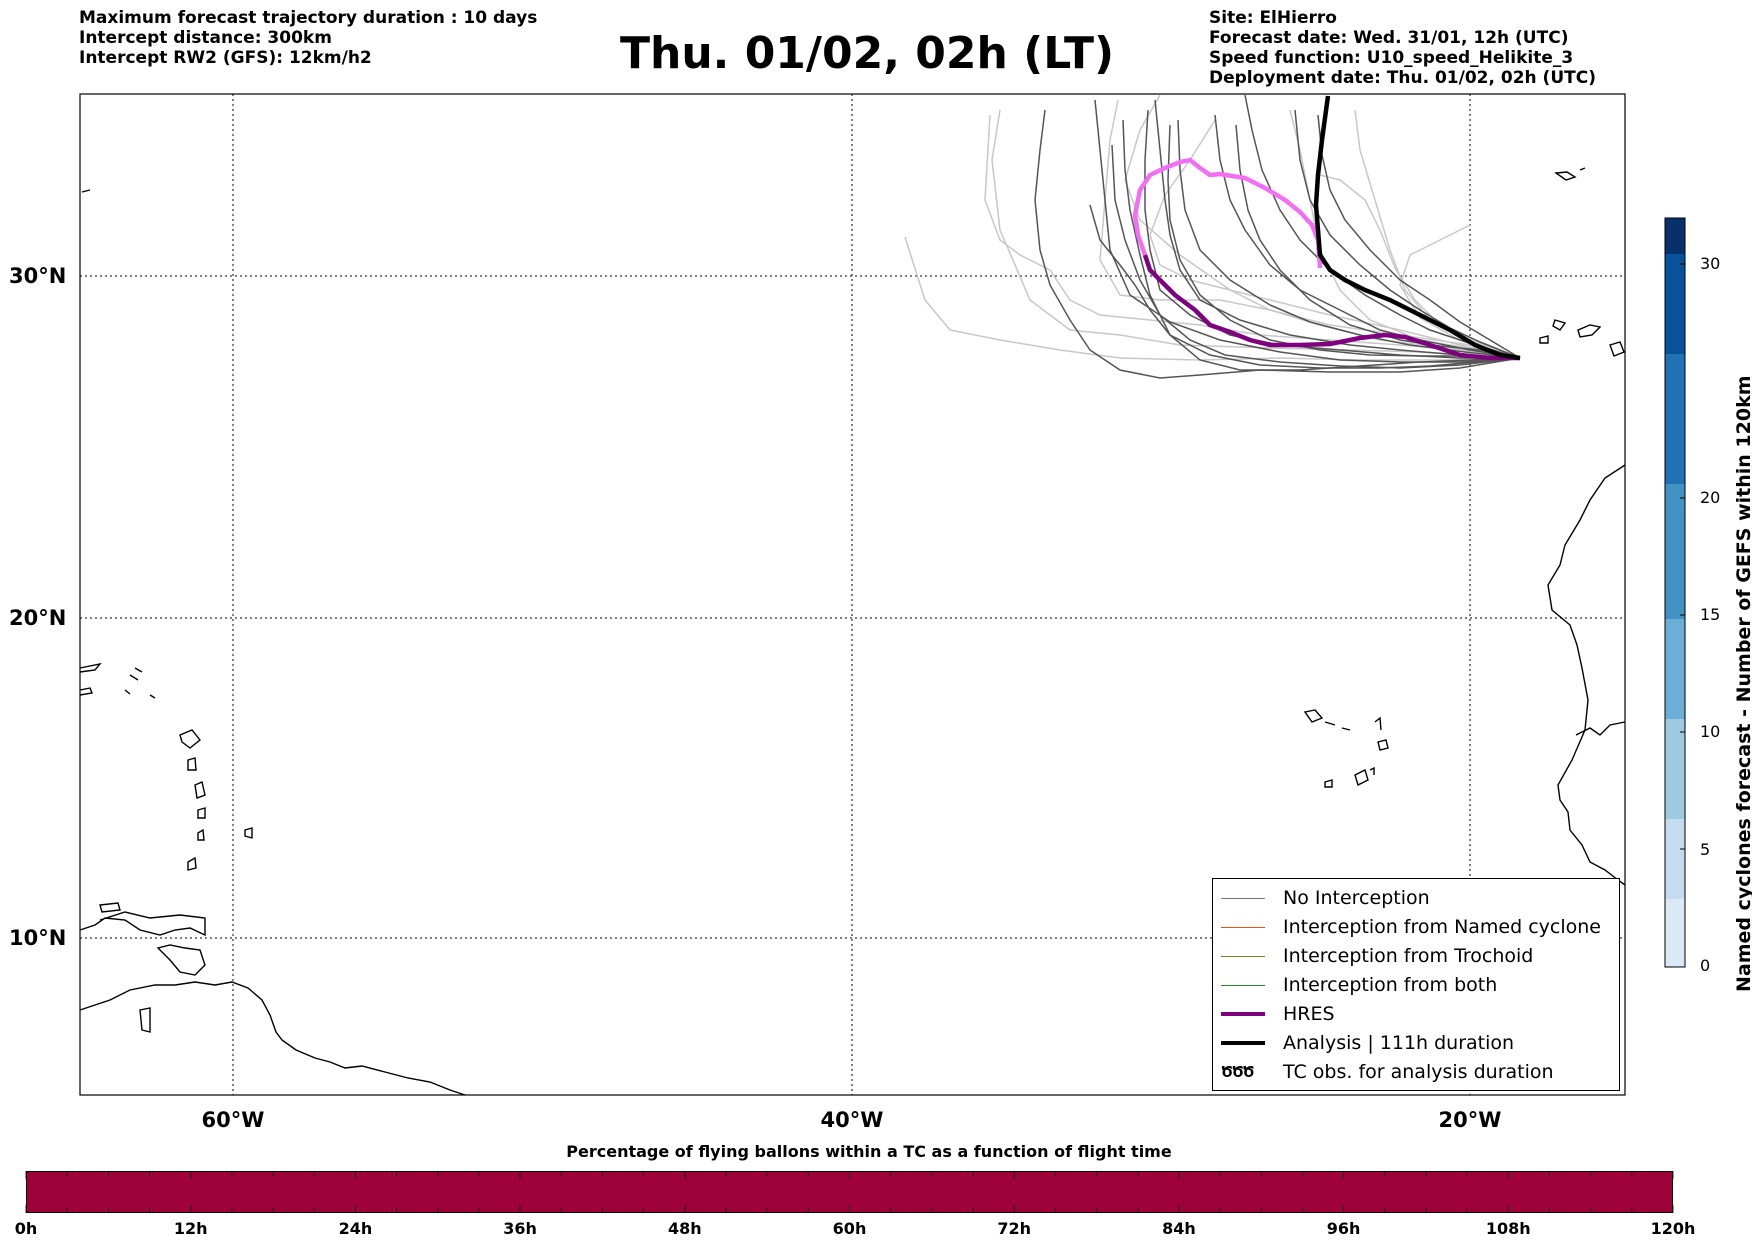 The width and height of the screenshot is (1752, 1241). What do you see at coordinates (1331, 307) in the screenshot?
I see `hres-trajectory` at bounding box center [1331, 307].